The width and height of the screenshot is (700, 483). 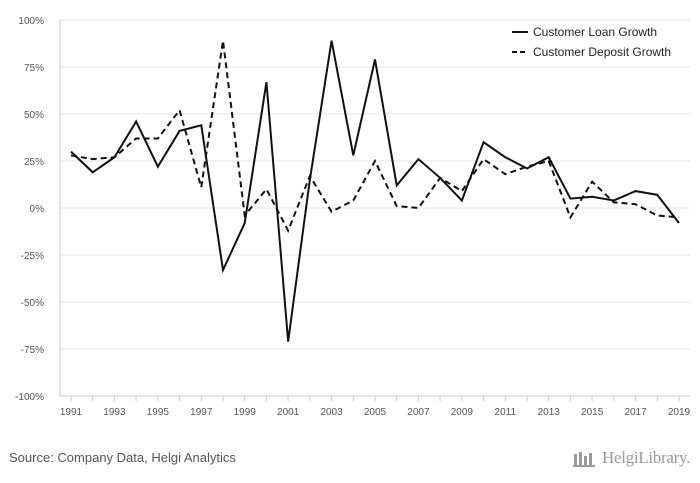 I want to click on y-tick-label: 0%, so click(x=37, y=209).